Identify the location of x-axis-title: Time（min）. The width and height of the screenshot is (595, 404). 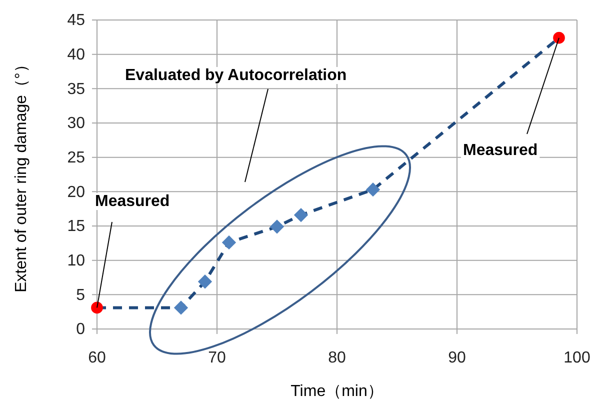
(337, 391).